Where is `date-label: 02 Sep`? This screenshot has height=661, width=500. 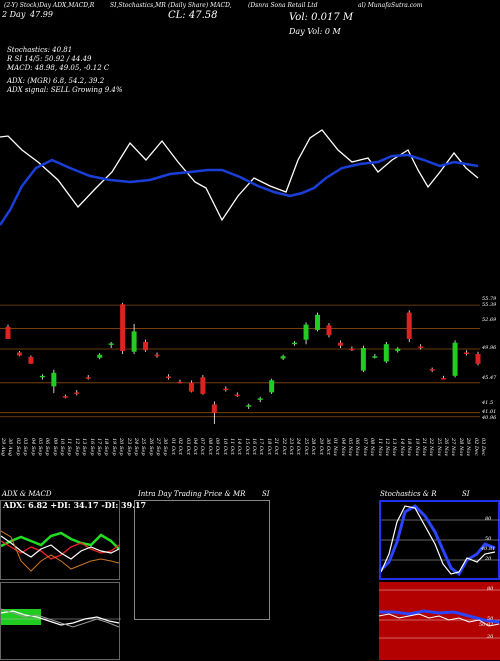
date-label: 02 Sep is located at coordinates (17, 447).